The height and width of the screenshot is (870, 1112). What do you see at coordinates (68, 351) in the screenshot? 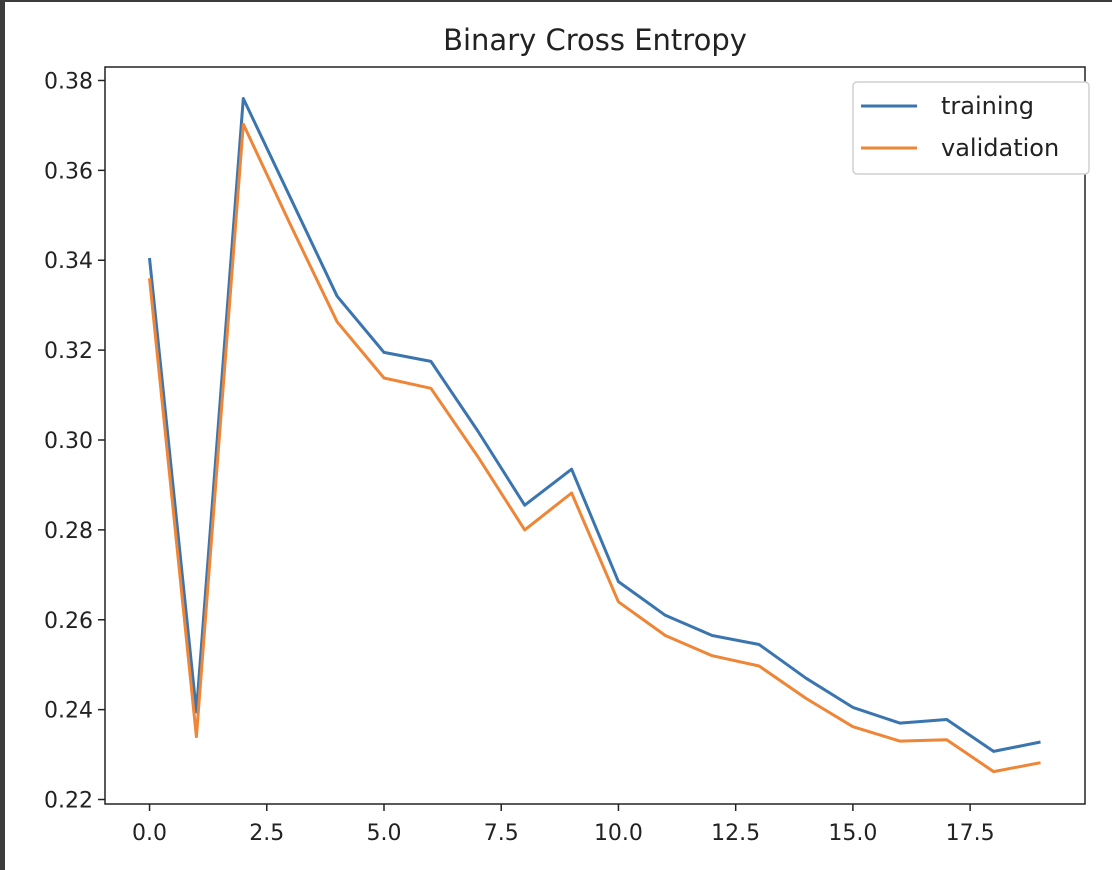
I see `y-tick-label: 0.32` at bounding box center [68, 351].